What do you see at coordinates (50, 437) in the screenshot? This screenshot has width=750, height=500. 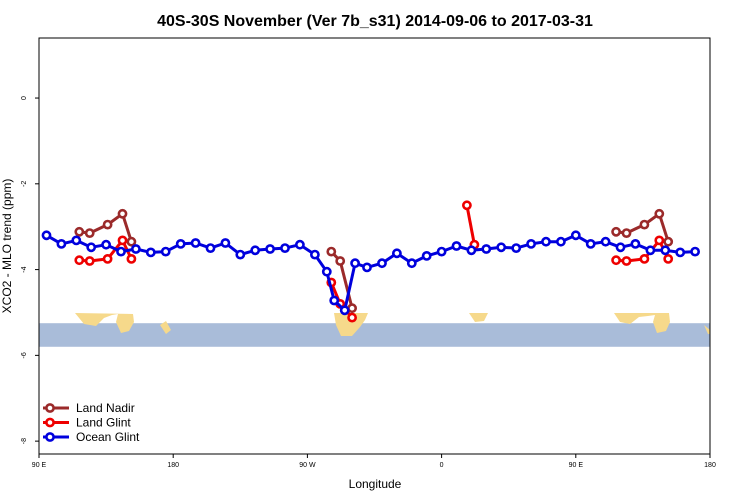 I see `legend-marker` at bounding box center [50, 437].